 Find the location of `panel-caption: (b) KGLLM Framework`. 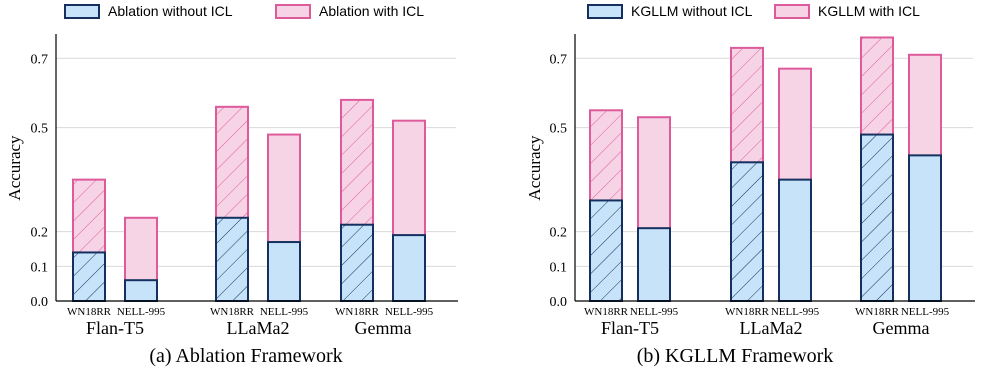

panel-caption: (b) KGLLM Framework is located at coordinates (735, 356).